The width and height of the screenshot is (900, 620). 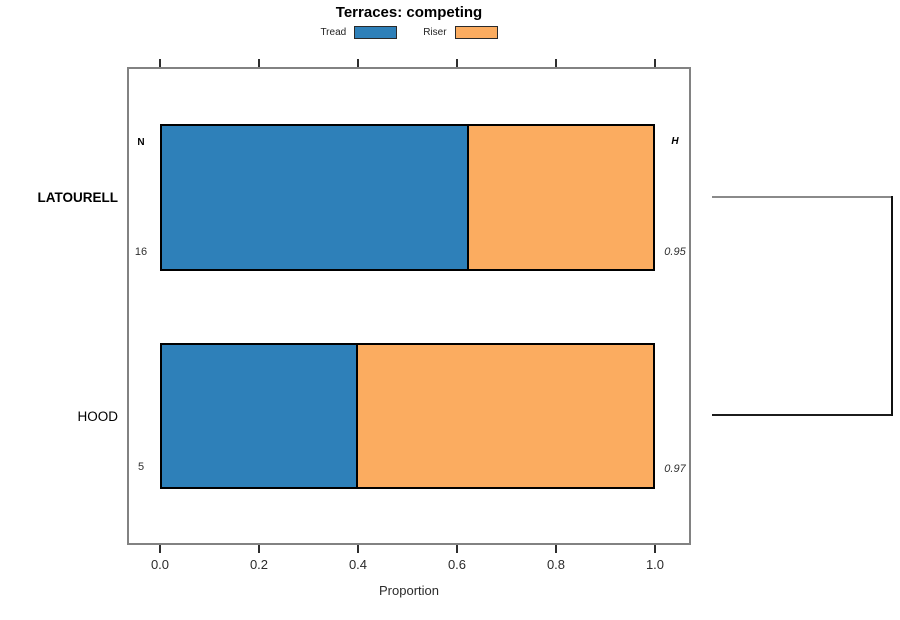 I want to click on x-tick-top-0.0, so click(x=160, y=63).